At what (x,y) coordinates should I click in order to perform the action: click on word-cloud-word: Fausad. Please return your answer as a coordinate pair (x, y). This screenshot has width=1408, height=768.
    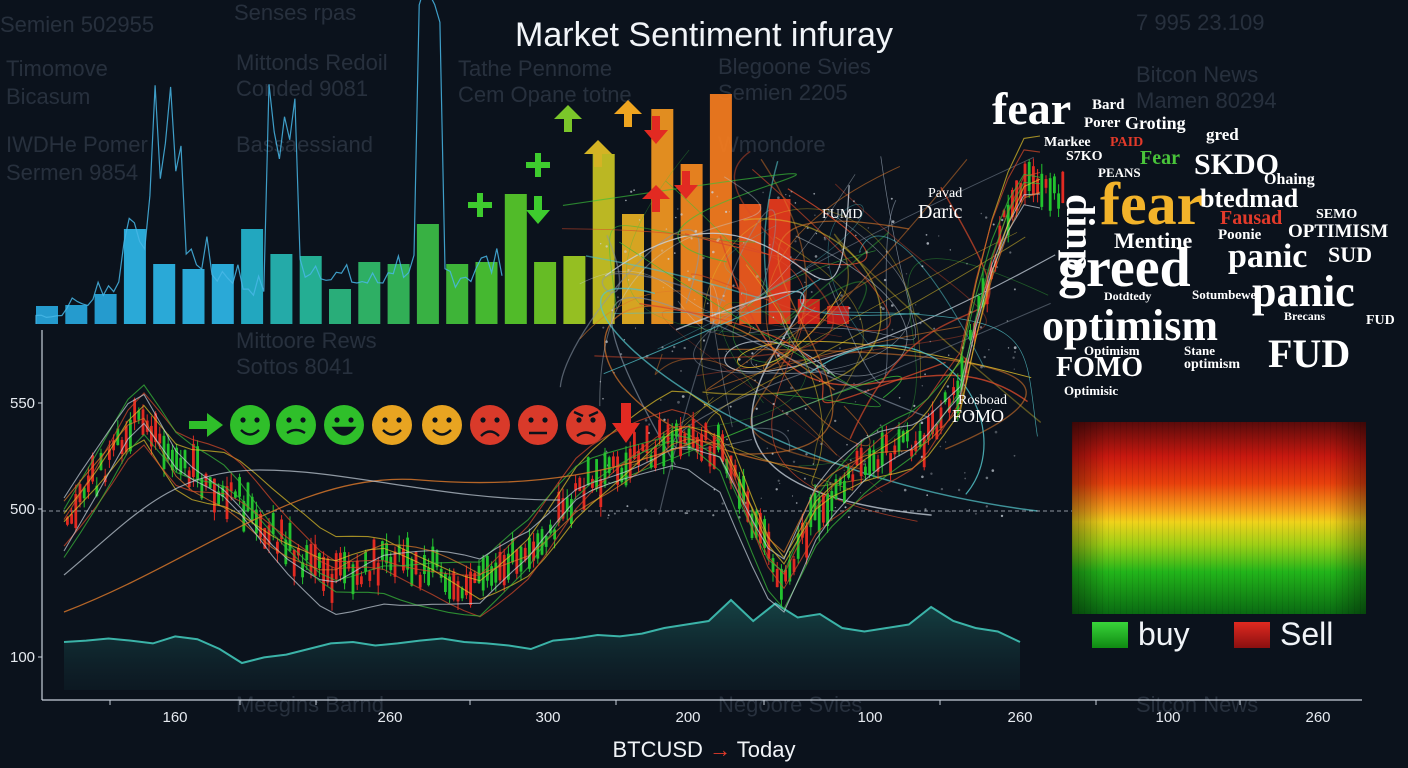
    Looking at the image, I should click on (1251, 218).